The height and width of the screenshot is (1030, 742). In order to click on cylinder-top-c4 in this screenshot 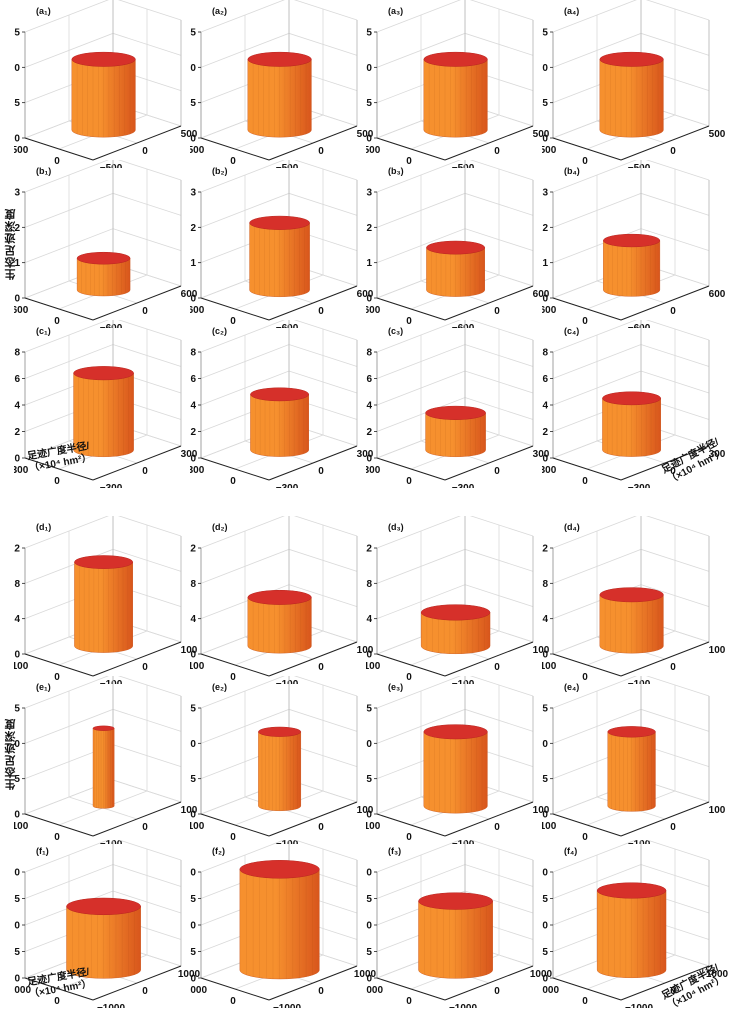, I will do `click(631, 398)`.